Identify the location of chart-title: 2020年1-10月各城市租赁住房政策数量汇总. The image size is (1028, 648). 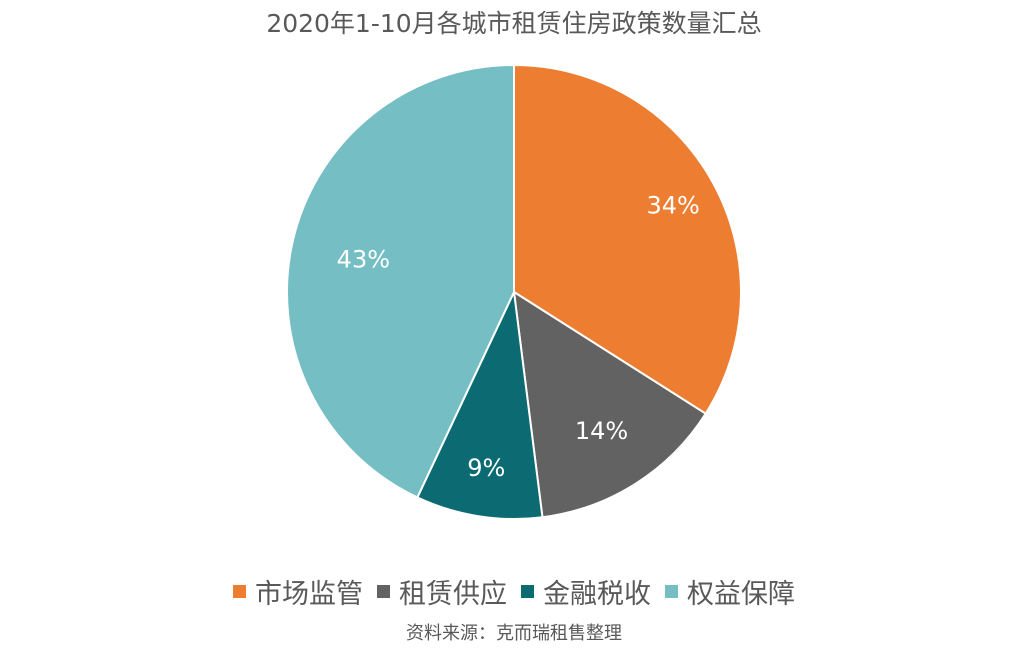
(514, 23).